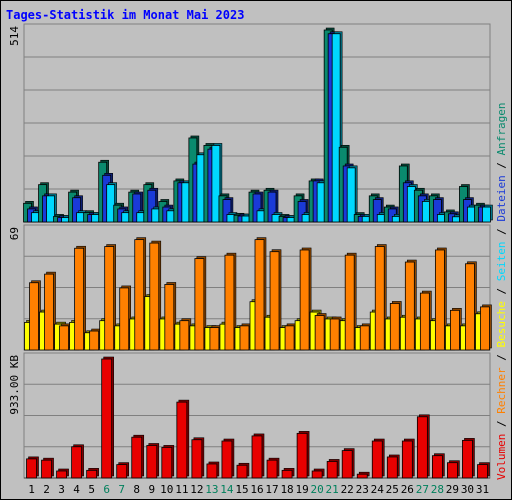 This screenshot has width=512, height=500. Describe the element at coordinates (227, 489) in the screenshot. I see `day-label-14: 14` at that location.